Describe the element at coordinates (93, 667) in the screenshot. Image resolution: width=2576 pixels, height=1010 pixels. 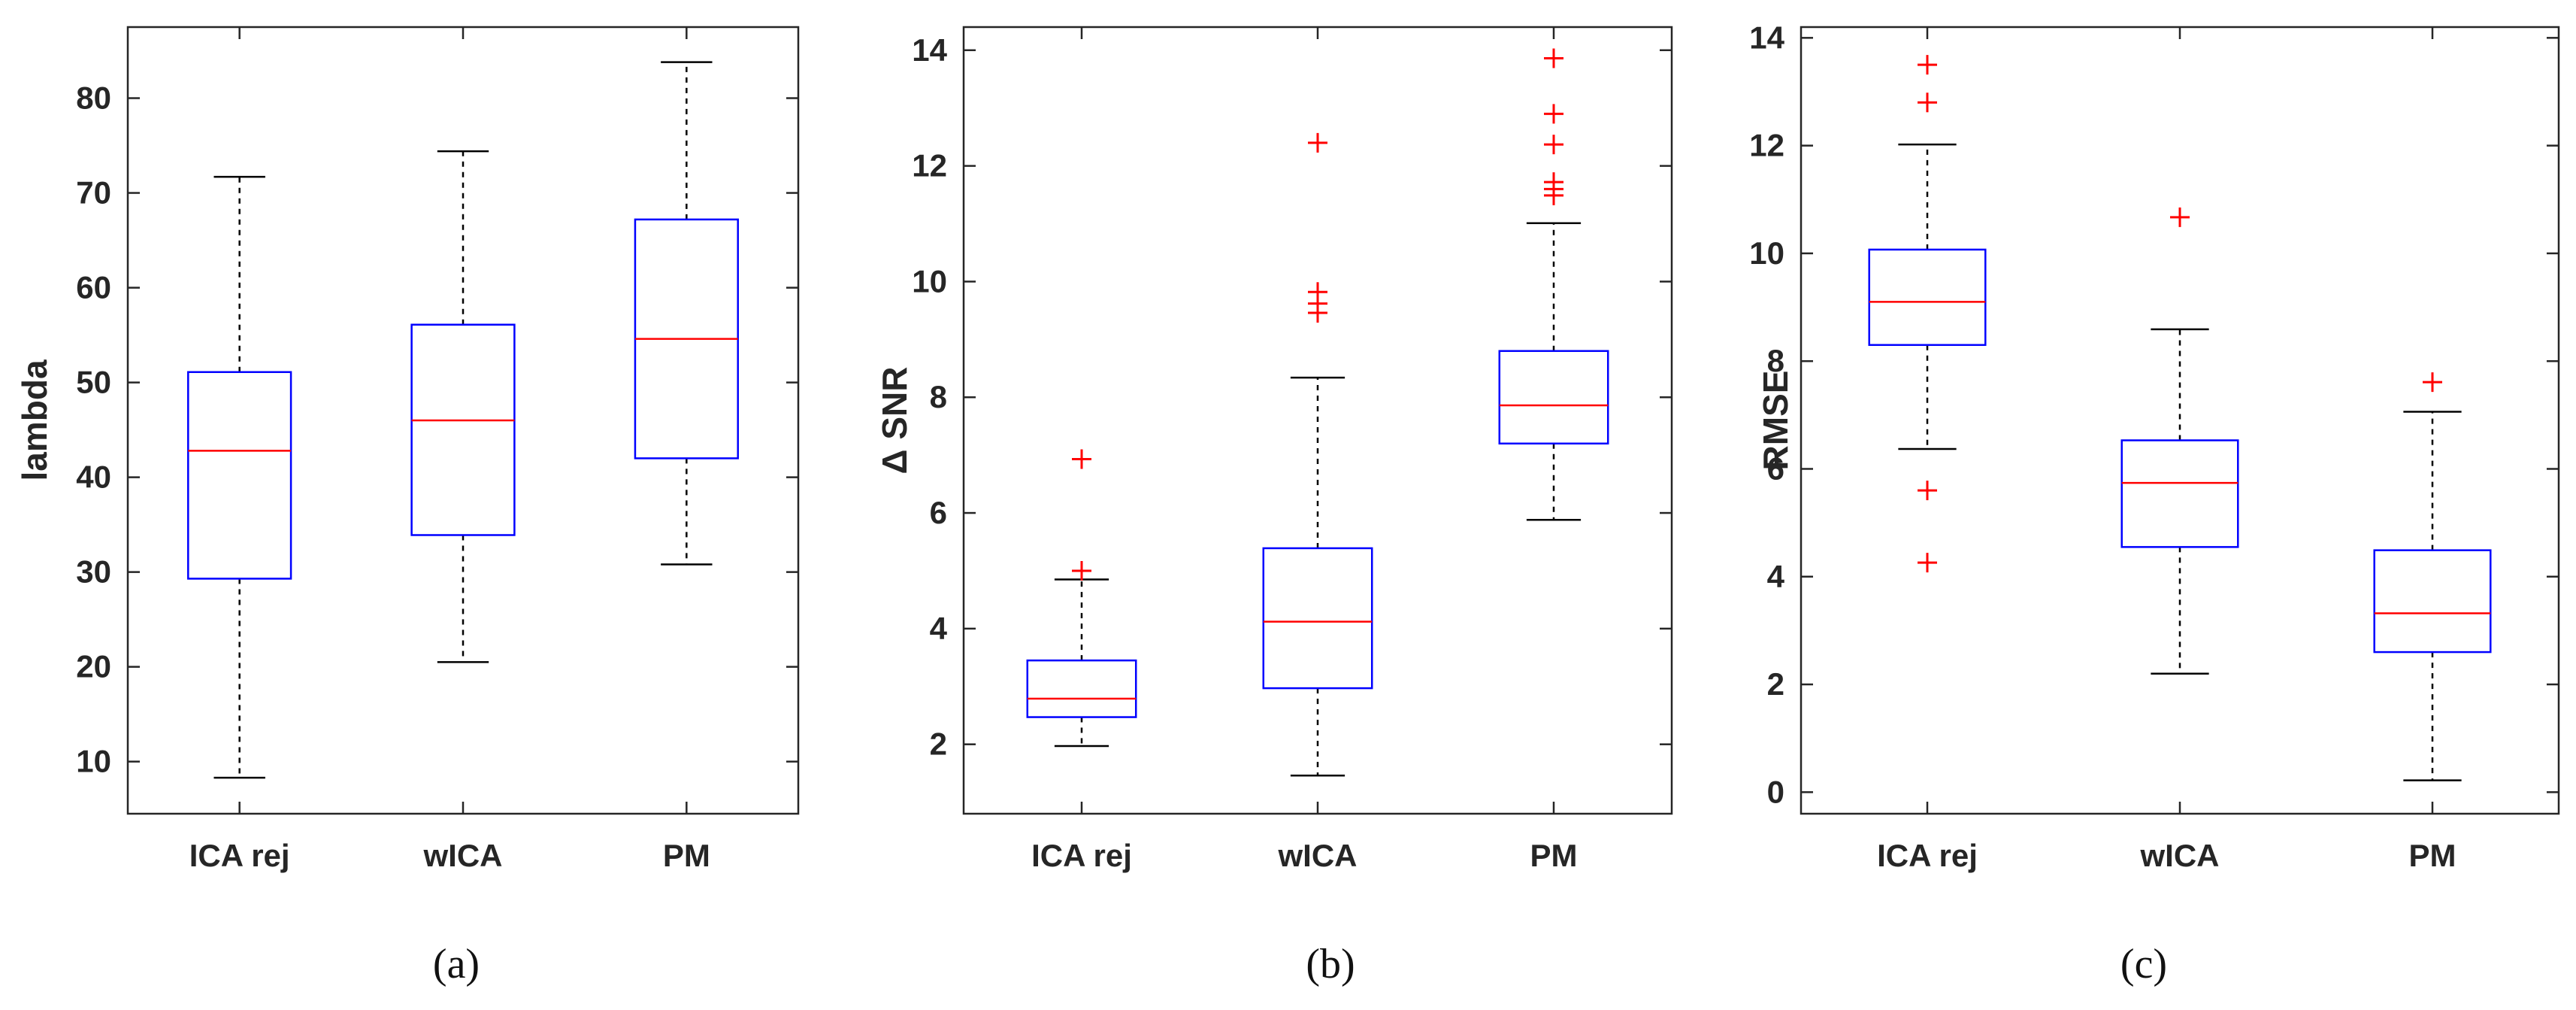
I see `y-tick-label: 20` at that location.